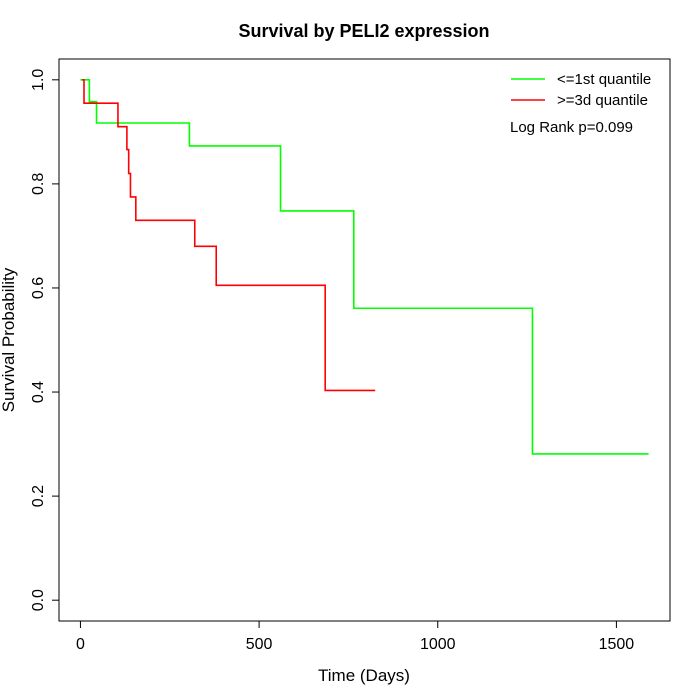 The image size is (700, 700). What do you see at coordinates (38, 600) in the screenshot?
I see `y-tick-label: 0.0` at bounding box center [38, 600].